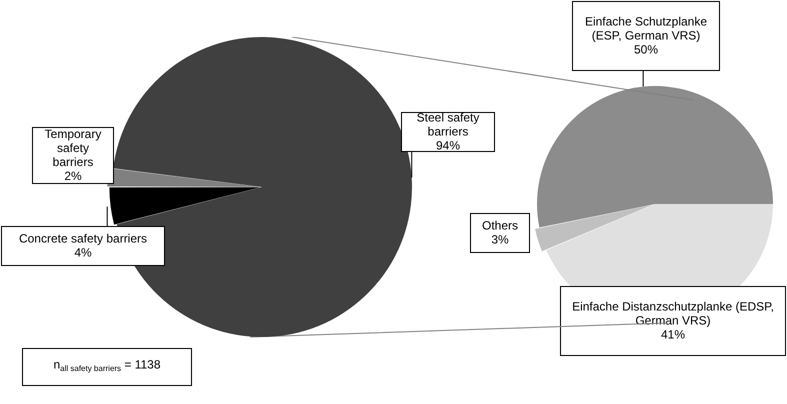  I want to click on slice-label: Others, so click(500, 225).